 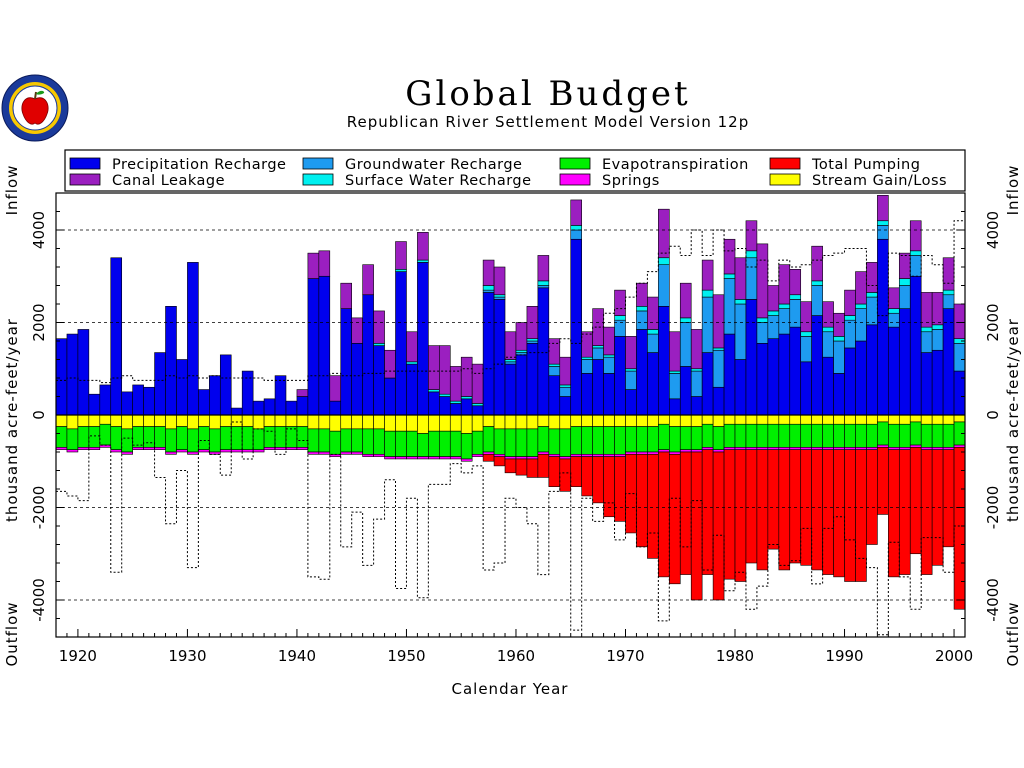 I want to click on y-tick-label-left: 0, so click(x=39, y=415).